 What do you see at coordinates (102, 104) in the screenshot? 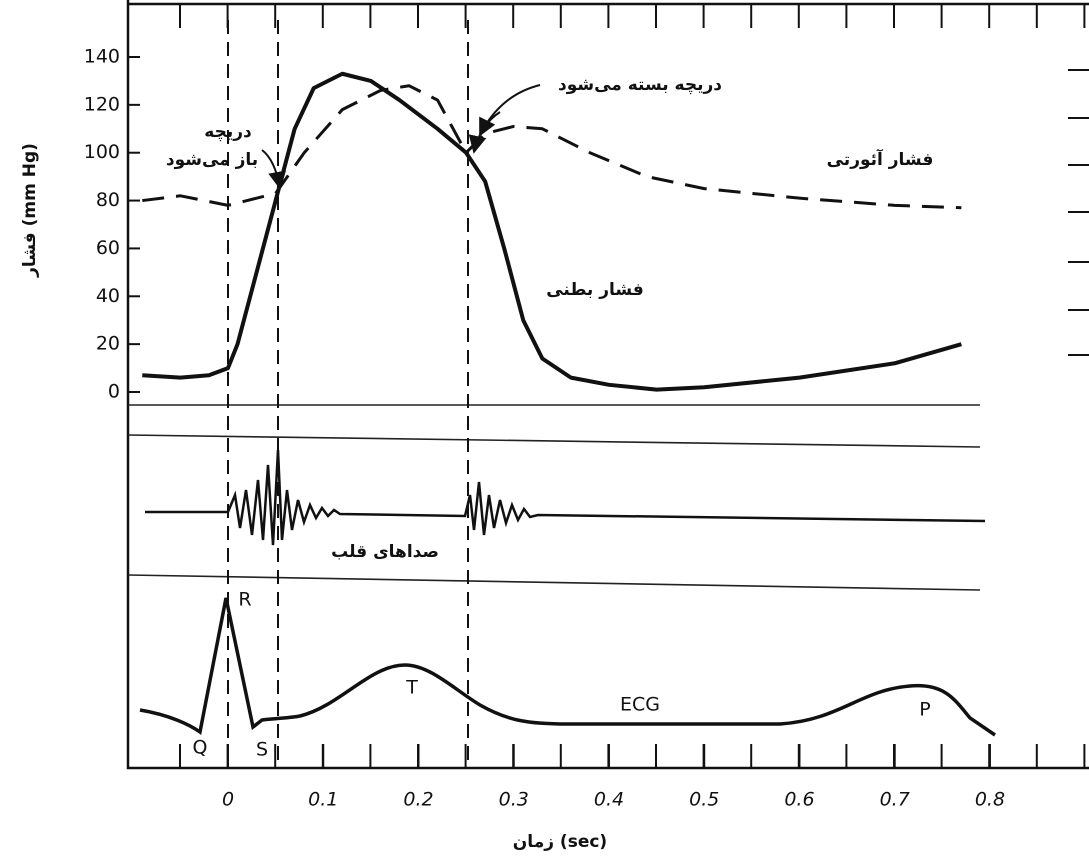
I see `y-tick-label: 120` at bounding box center [102, 104].